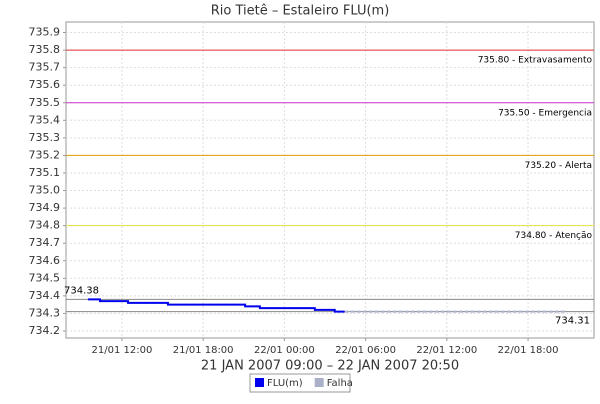  Describe the element at coordinates (121, 350) in the screenshot. I see `x-tick-label: 21/01 12:00` at that location.